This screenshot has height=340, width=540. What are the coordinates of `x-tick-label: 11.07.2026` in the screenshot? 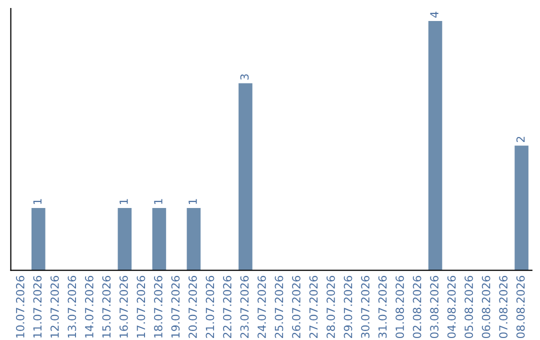 It's located at (37, 307).